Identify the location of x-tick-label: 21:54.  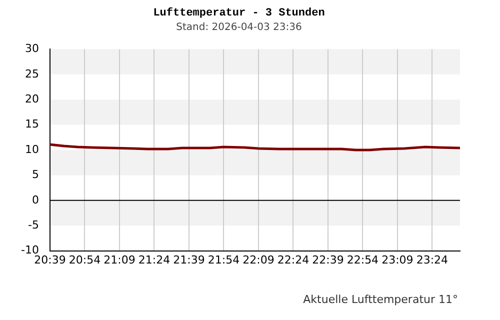
(224, 259).